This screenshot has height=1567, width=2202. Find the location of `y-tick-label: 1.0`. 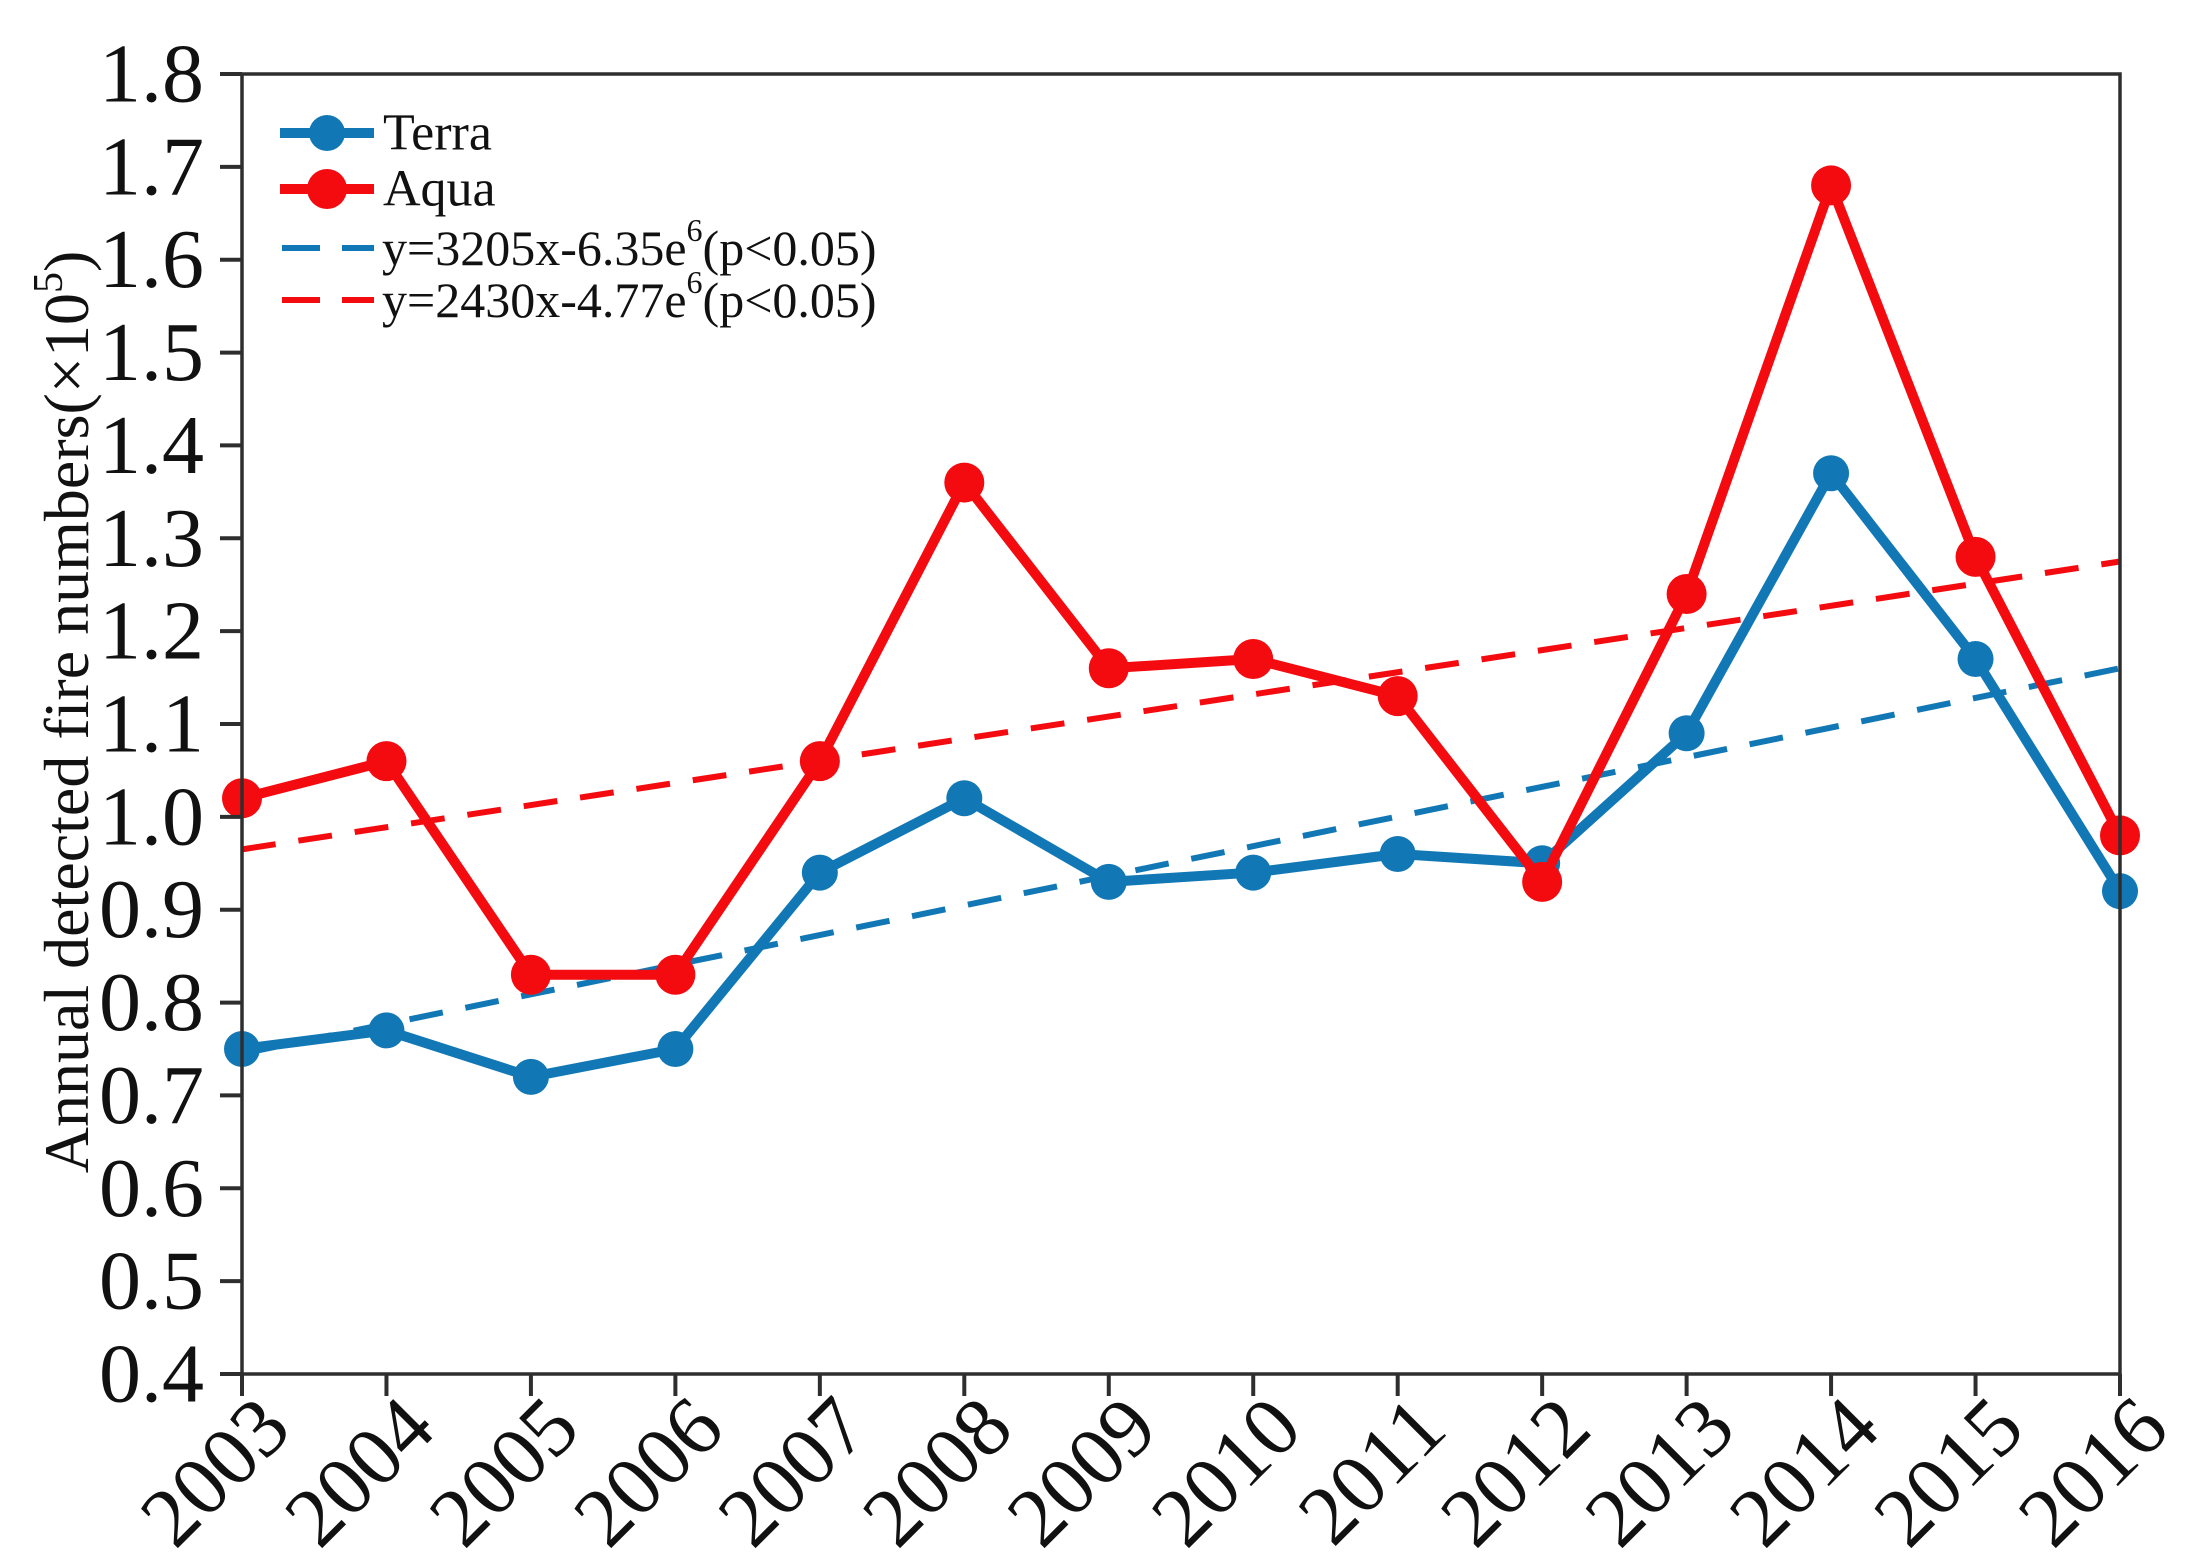

y-tick-label: 1.0 is located at coordinates (151, 816).